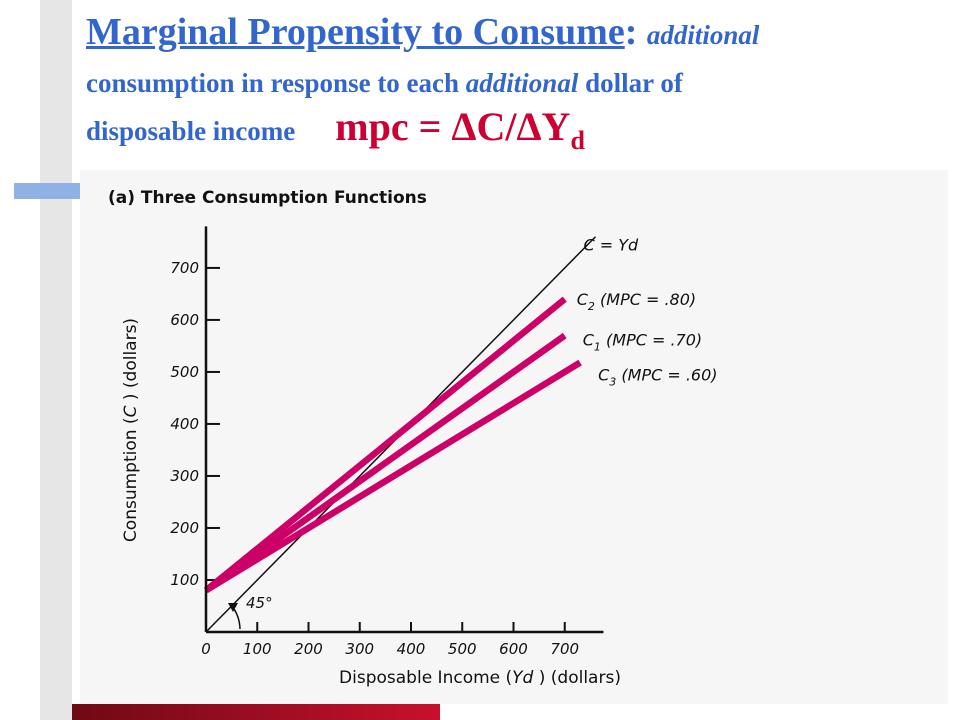 The height and width of the screenshot is (720, 960). What do you see at coordinates (564, 649) in the screenshot?
I see `x-tick-label-700: 700` at bounding box center [564, 649].